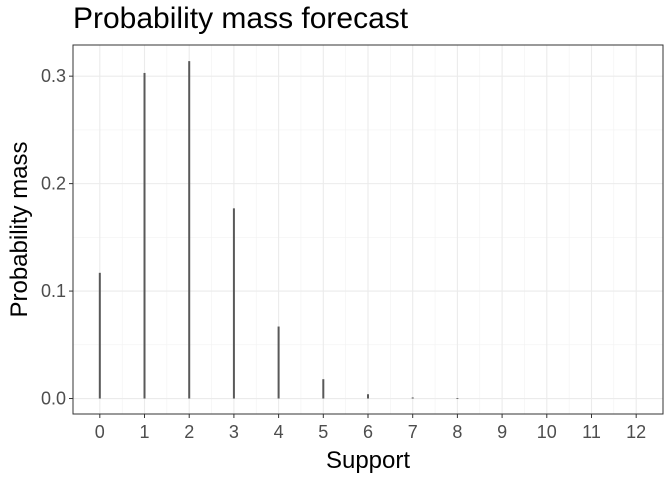  I want to click on y-tick-label: 0.1, so click(53, 291).